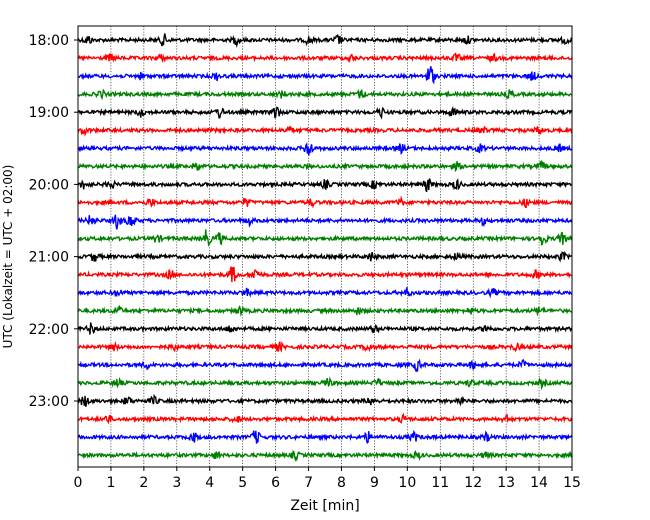 The height and width of the screenshot is (520, 650). Describe the element at coordinates (110, 483) in the screenshot. I see `x-tick-label: 1` at that location.